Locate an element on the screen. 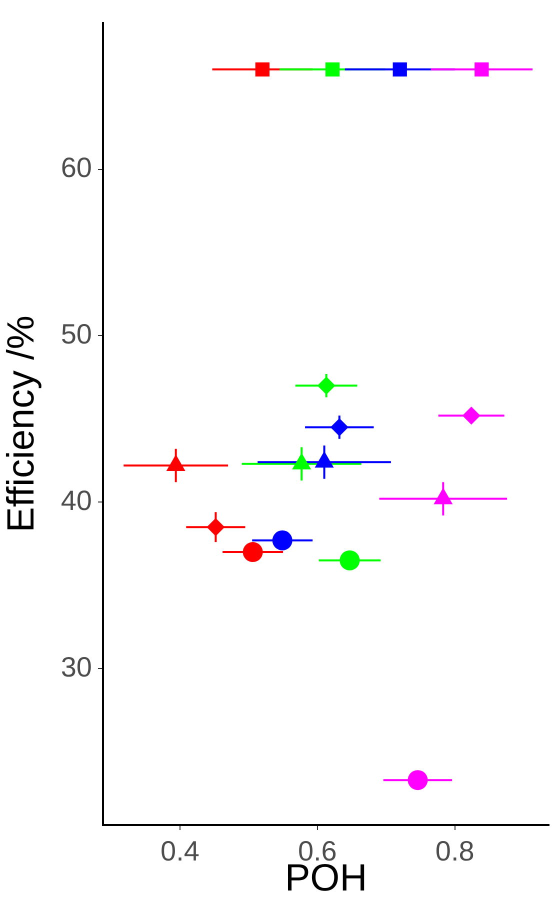 Image resolution: width=560 pixels, height=907 pixels. y-axis-title: Efficiency /% is located at coordinates (21, 423).